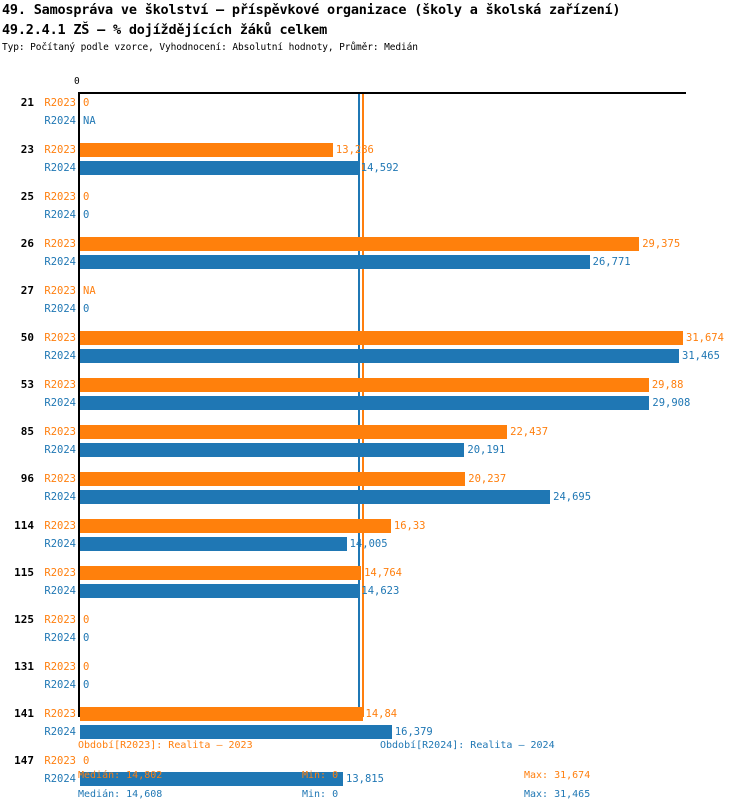 The height and width of the screenshot is (812, 750). I want to click on chart-row: 141 R2023 14,84, so click(375, 714).